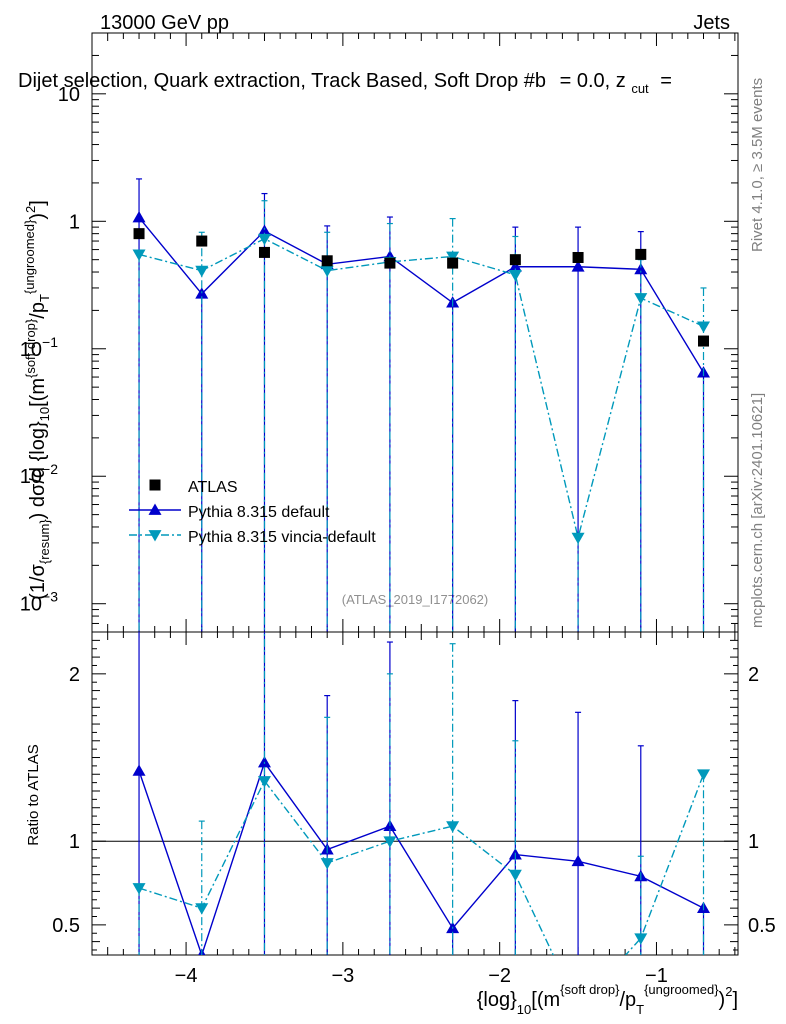  I want to click on legend-label: Pythia 8.315 default, so click(259, 512).